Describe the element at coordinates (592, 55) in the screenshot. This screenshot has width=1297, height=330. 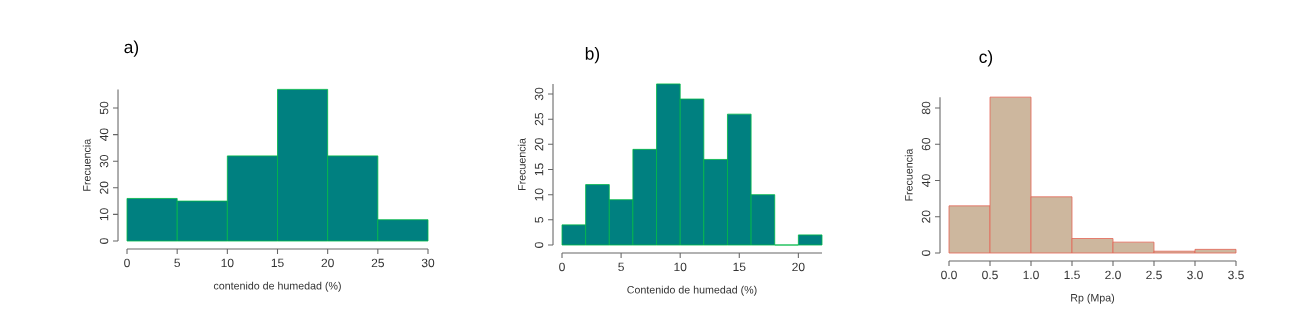
I see `chart-title: b)` at that location.